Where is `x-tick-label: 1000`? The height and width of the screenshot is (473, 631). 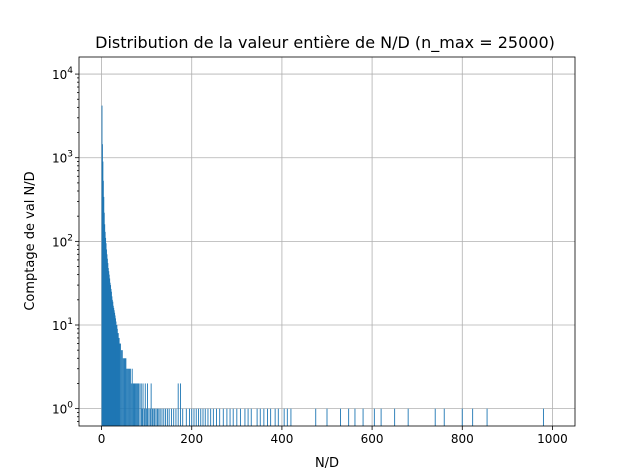 x-tick-label: 1000 is located at coordinates (552, 439).